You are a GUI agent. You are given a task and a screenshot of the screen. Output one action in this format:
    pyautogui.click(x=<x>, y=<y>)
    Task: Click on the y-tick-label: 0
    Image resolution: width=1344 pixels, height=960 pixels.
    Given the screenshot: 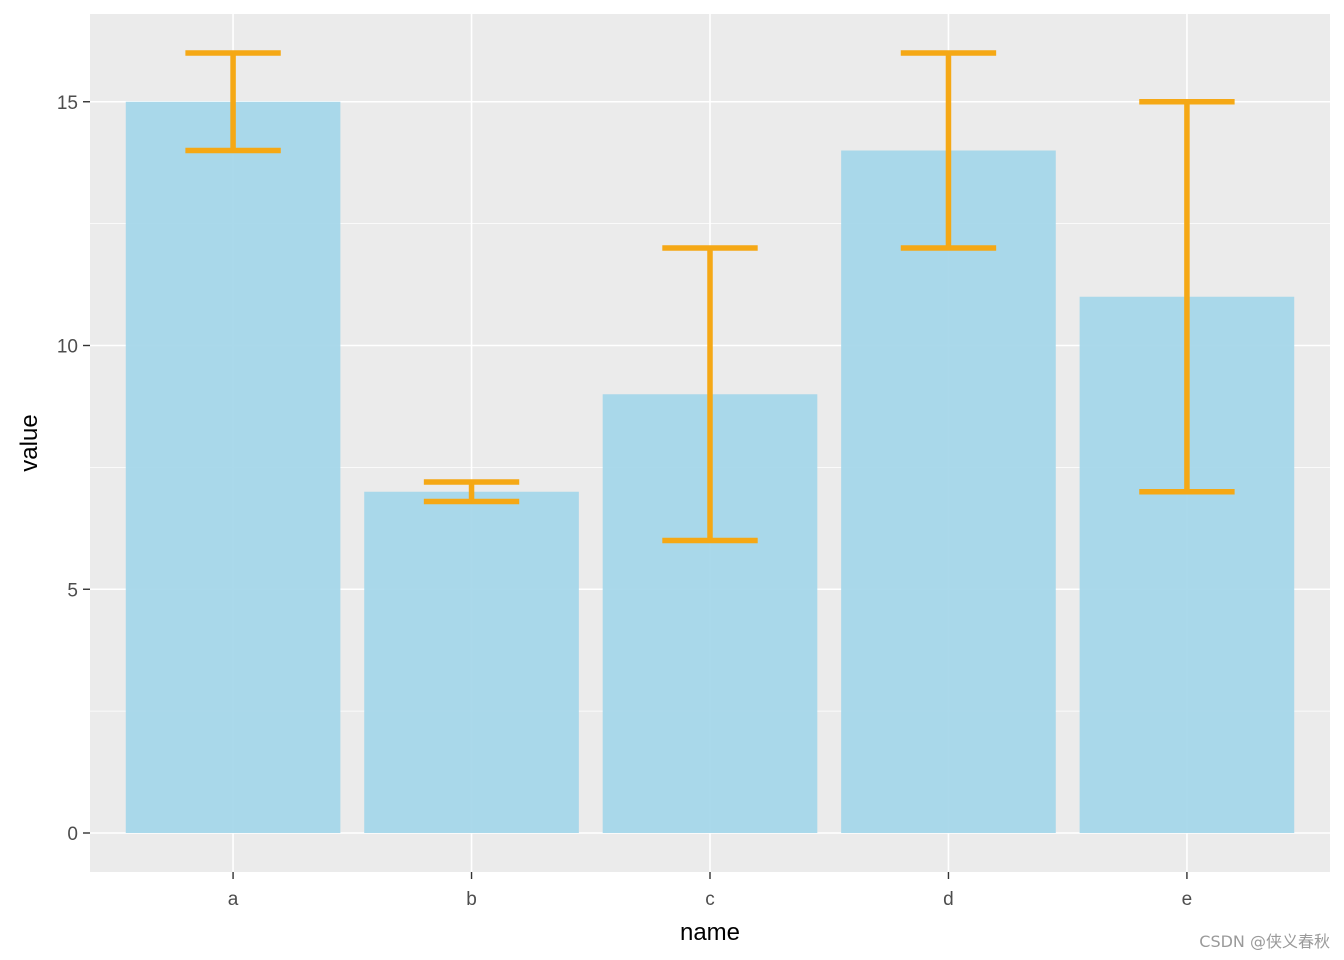 What is the action you would take?
    pyautogui.click(x=72, y=834)
    